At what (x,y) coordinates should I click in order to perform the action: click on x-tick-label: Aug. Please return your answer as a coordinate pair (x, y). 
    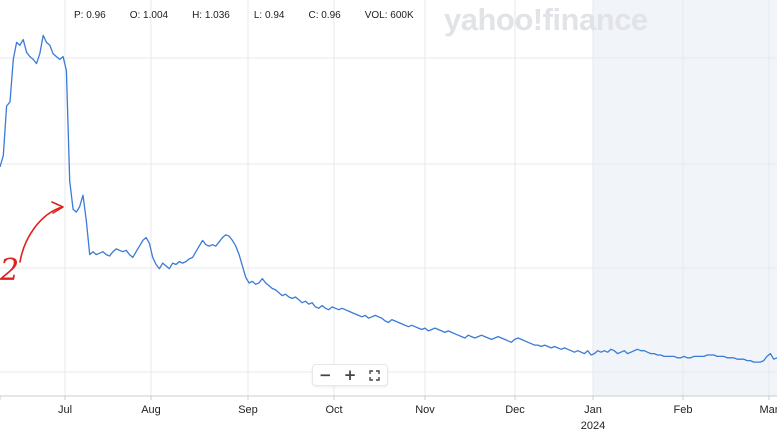
    Looking at the image, I should click on (151, 410).